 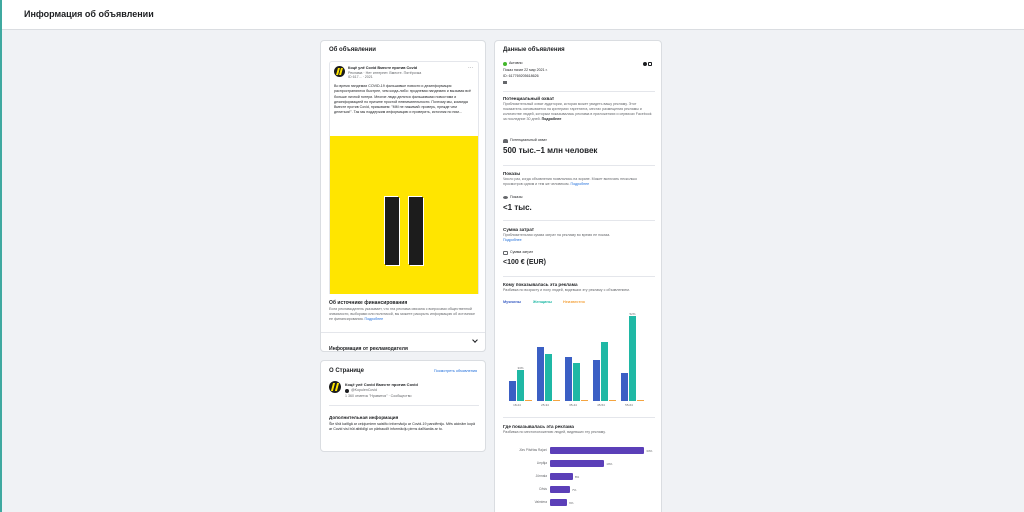 I want to click on bar-Женщины-25-34, so click(x=548, y=377).